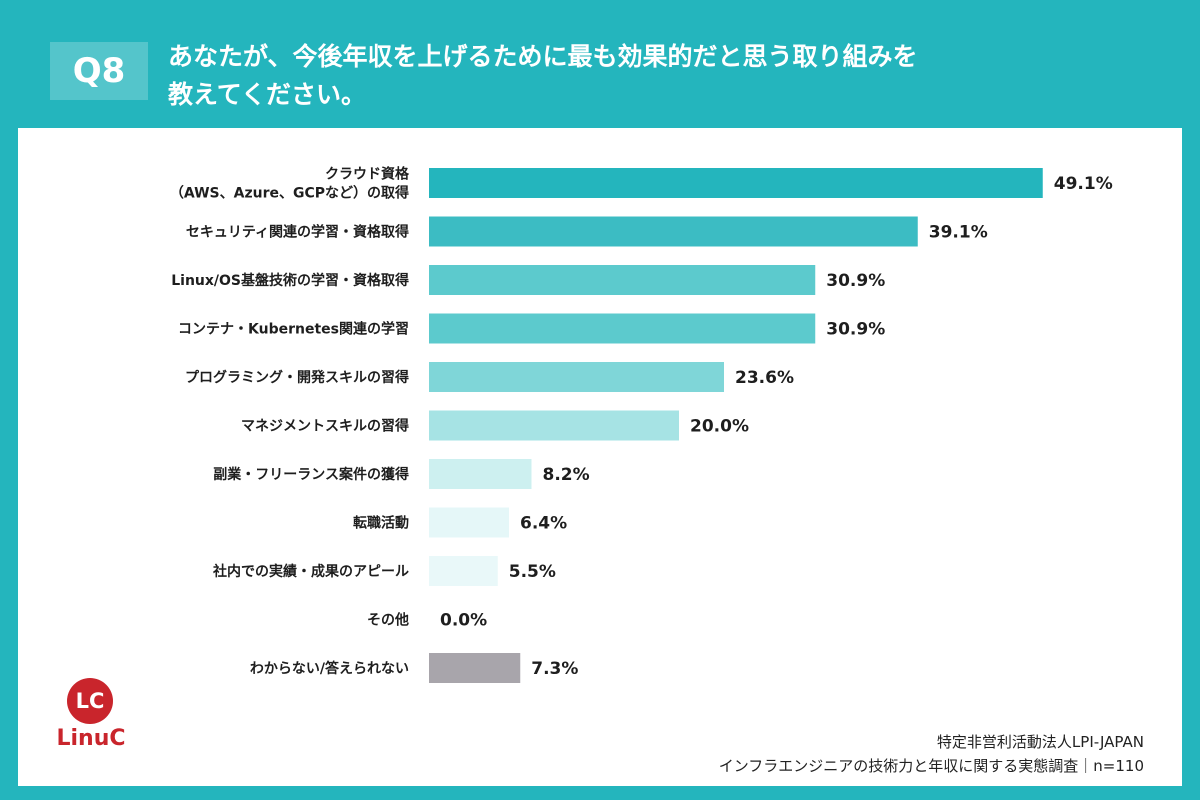  What do you see at coordinates (463, 621) in the screenshot?
I see `value-label: 0.0%` at bounding box center [463, 621].